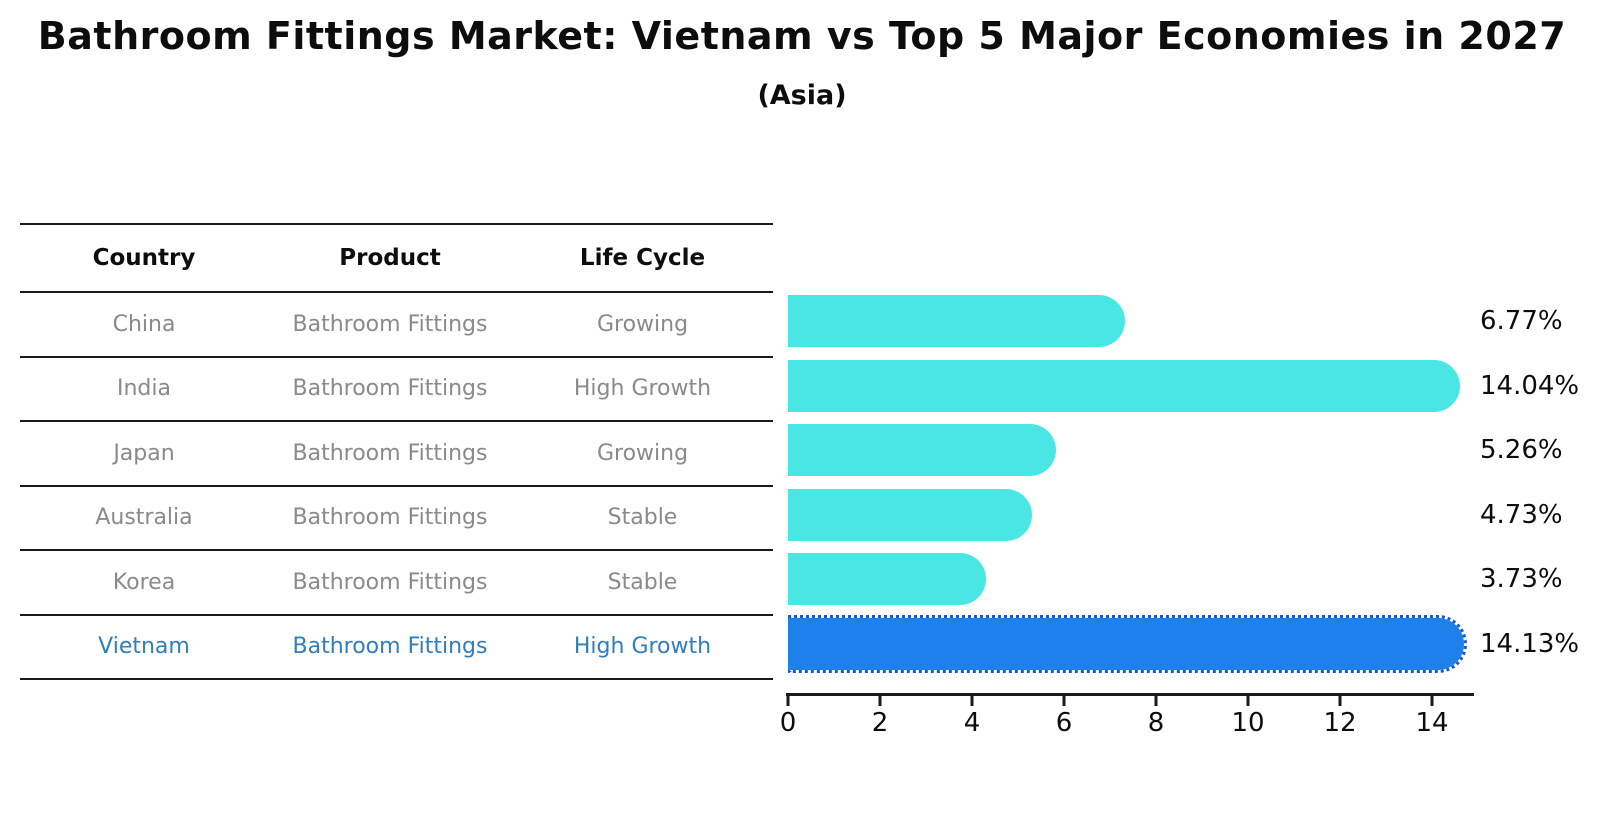 Image resolution: width=1604 pixels, height=823 pixels. I want to click on x-tick-label-6: 6, so click(1064, 723).